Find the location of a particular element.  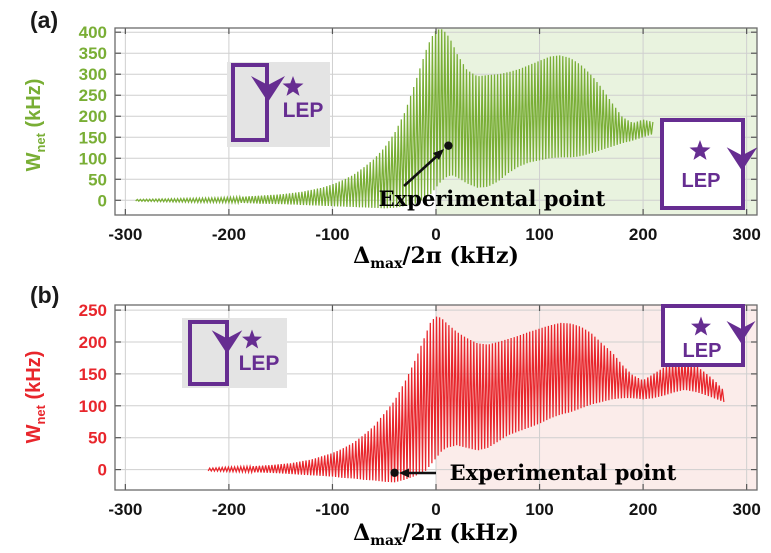

panel-a-annotation-arrow is located at coordinates (423, 168).